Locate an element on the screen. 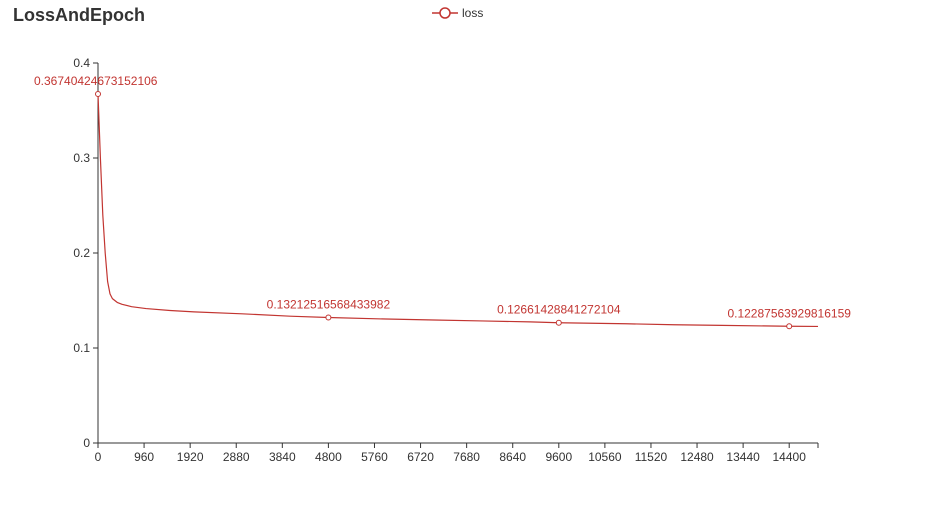  data-label: 0.12661428841272104 is located at coordinates (559, 310).